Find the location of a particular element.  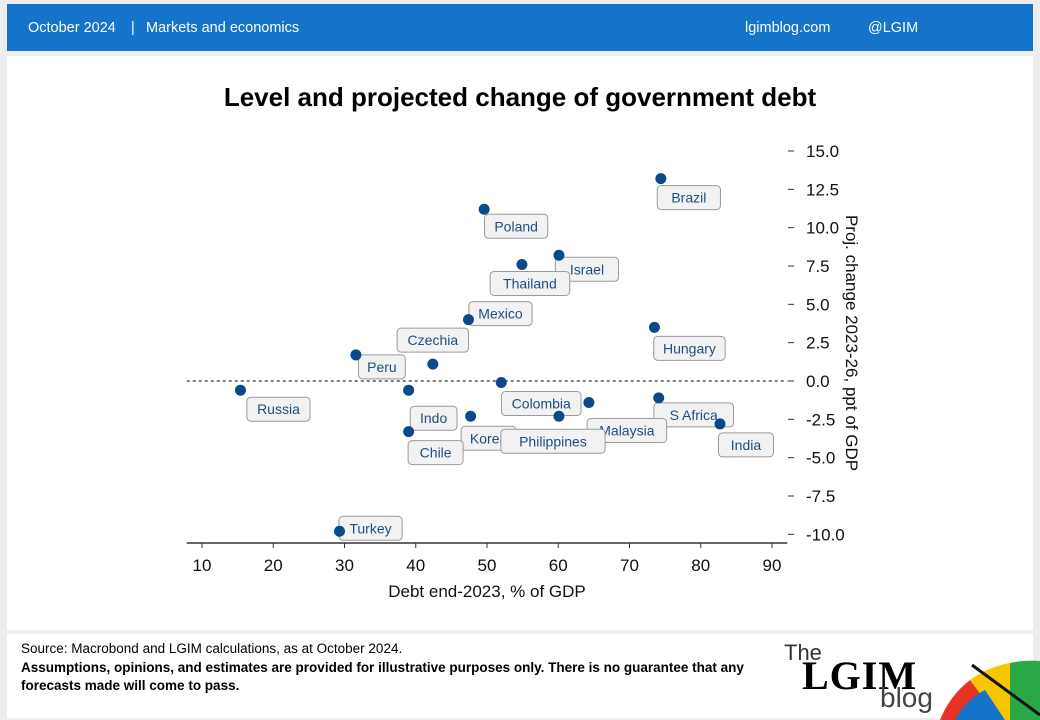

footer-panel is located at coordinates (520, 676).